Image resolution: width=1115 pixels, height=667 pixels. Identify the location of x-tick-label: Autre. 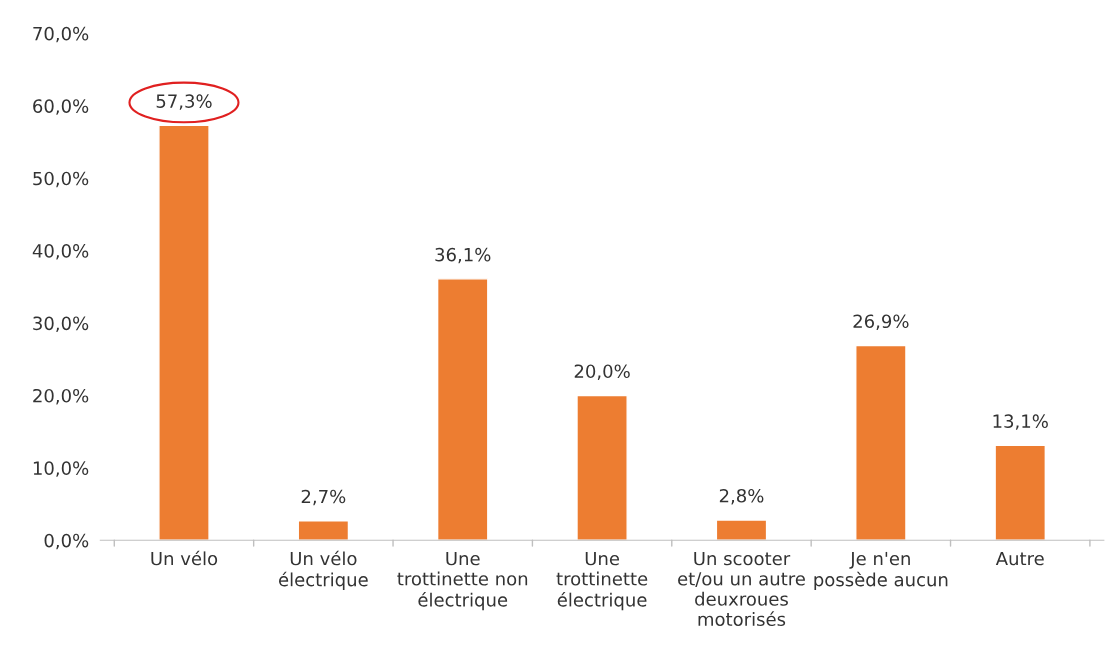
(1019, 558).